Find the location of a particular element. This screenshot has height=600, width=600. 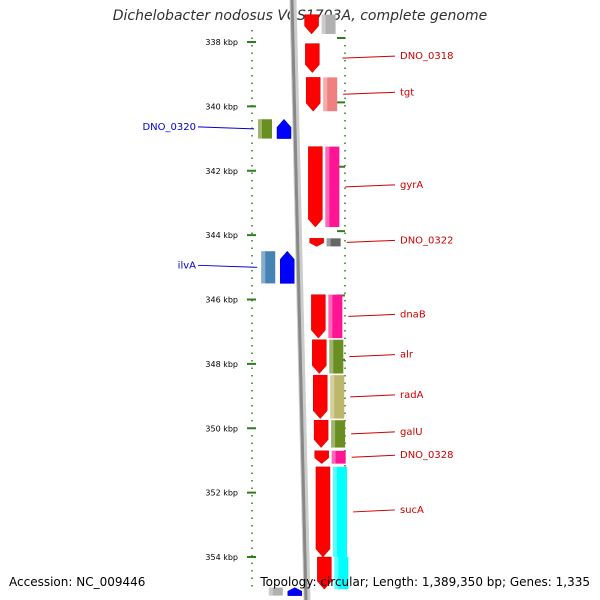

gene-label: radA is located at coordinates (412, 395).